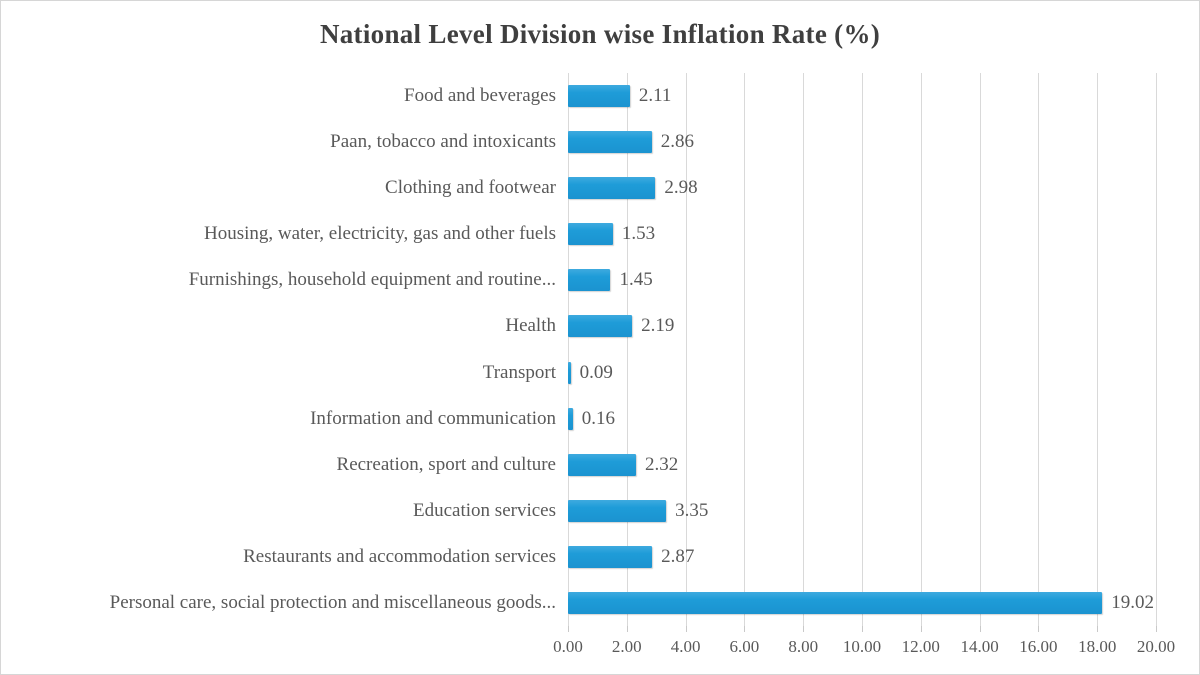  What do you see at coordinates (484, 510) in the screenshot?
I see `category-label: Education services` at bounding box center [484, 510].